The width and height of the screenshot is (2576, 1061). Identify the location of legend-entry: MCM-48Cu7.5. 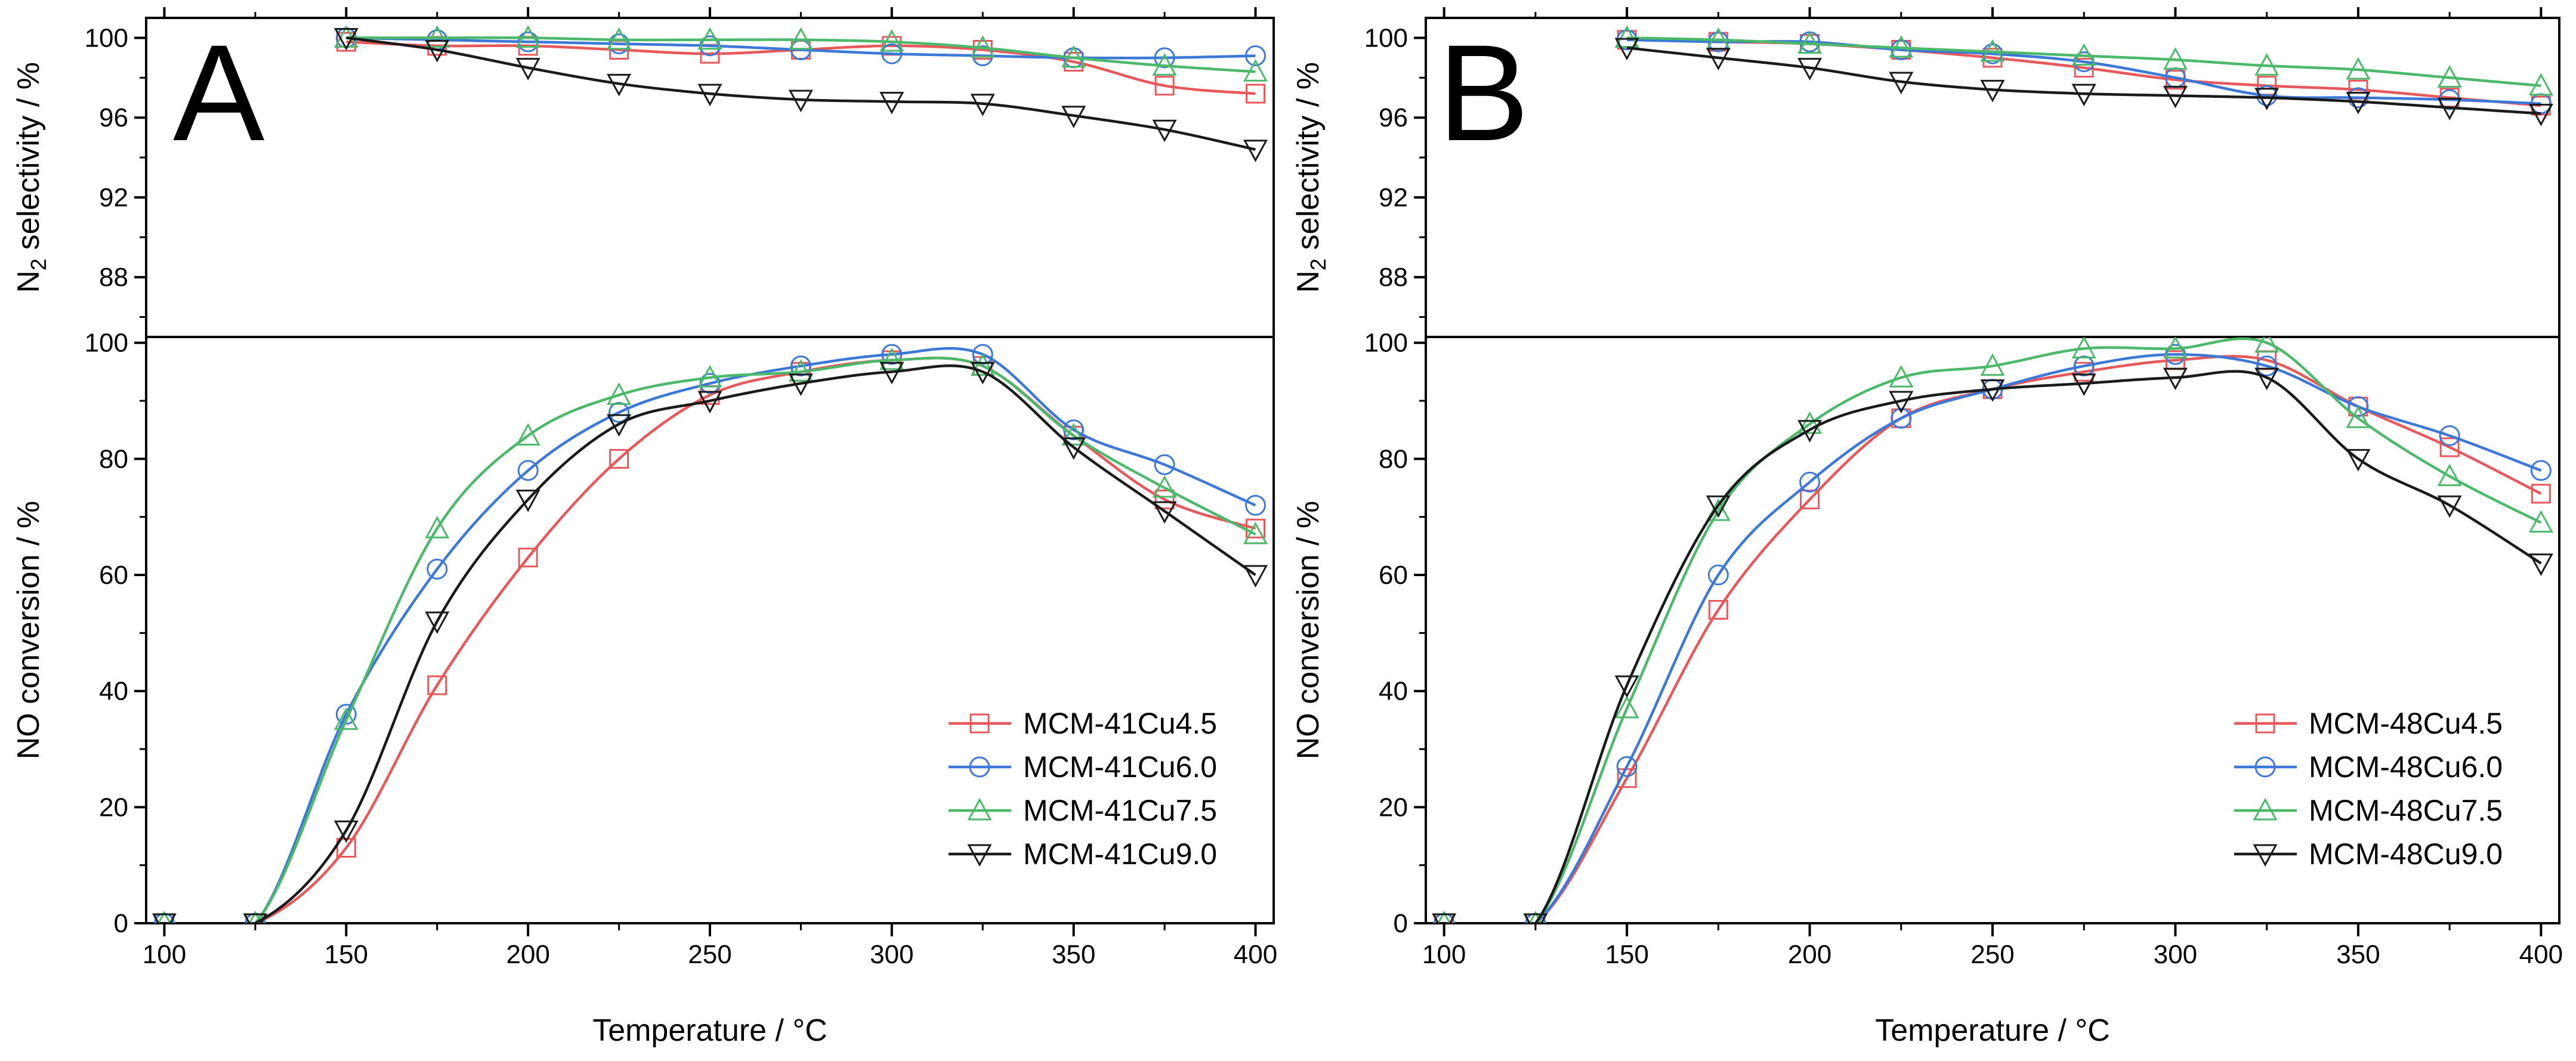
(2406, 810).